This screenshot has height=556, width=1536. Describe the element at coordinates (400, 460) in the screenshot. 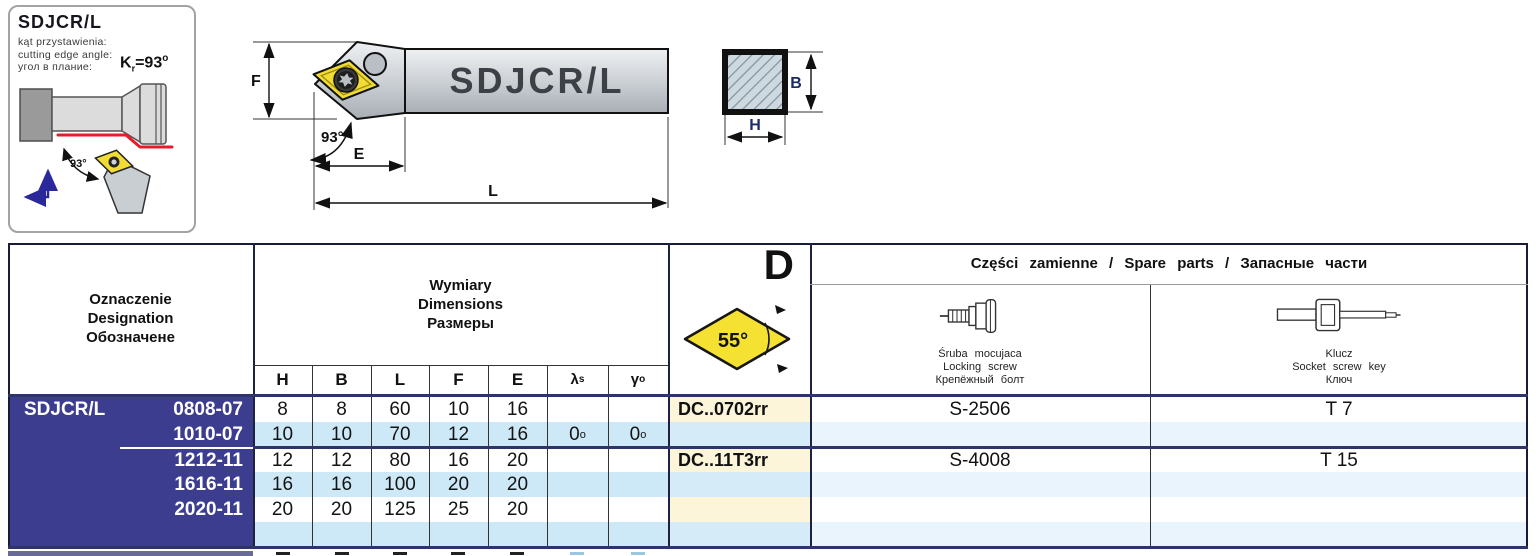

I see `dim-value: 80` at that location.